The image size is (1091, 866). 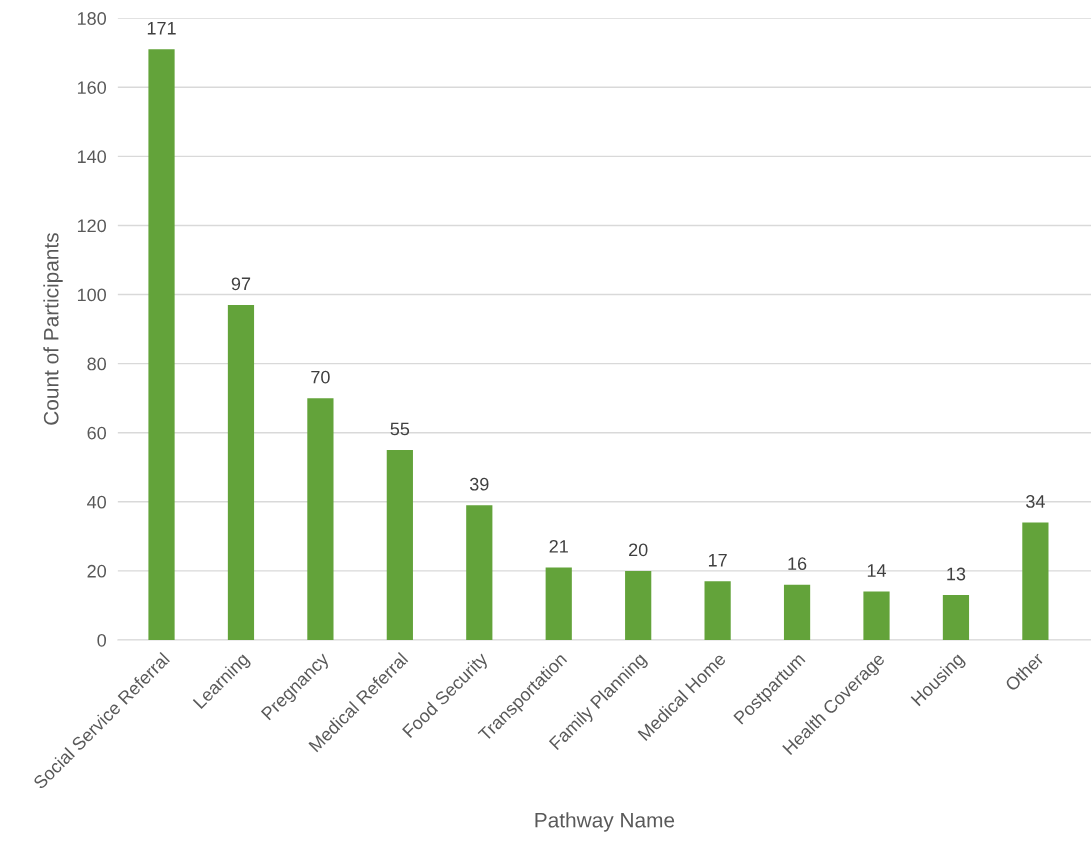 What do you see at coordinates (92, 87) in the screenshot?
I see `y-tick-label: 160` at bounding box center [92, 87].